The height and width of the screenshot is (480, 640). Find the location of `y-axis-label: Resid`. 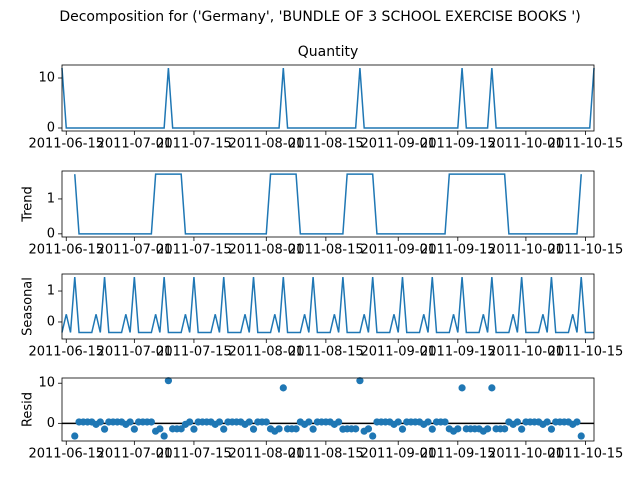

y-axis-label: Resid is located at coordinates (28, 409).